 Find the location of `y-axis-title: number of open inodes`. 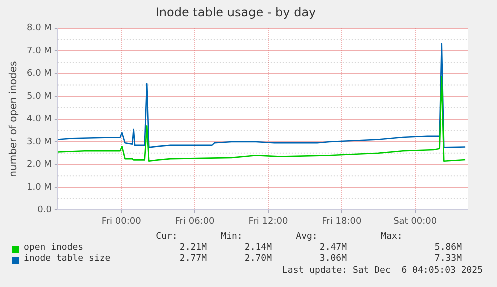

y-axis-title: number of open inodes is located at coordinates (14, 119).